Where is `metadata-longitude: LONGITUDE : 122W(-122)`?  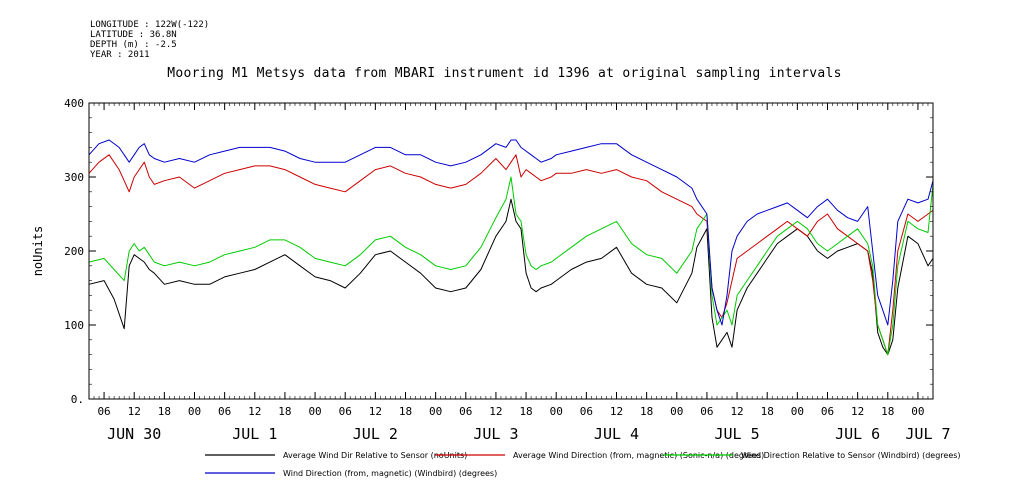
metadata-longitude: LONGITUDE : 122W(-122) is located at coordinates (150, 25).